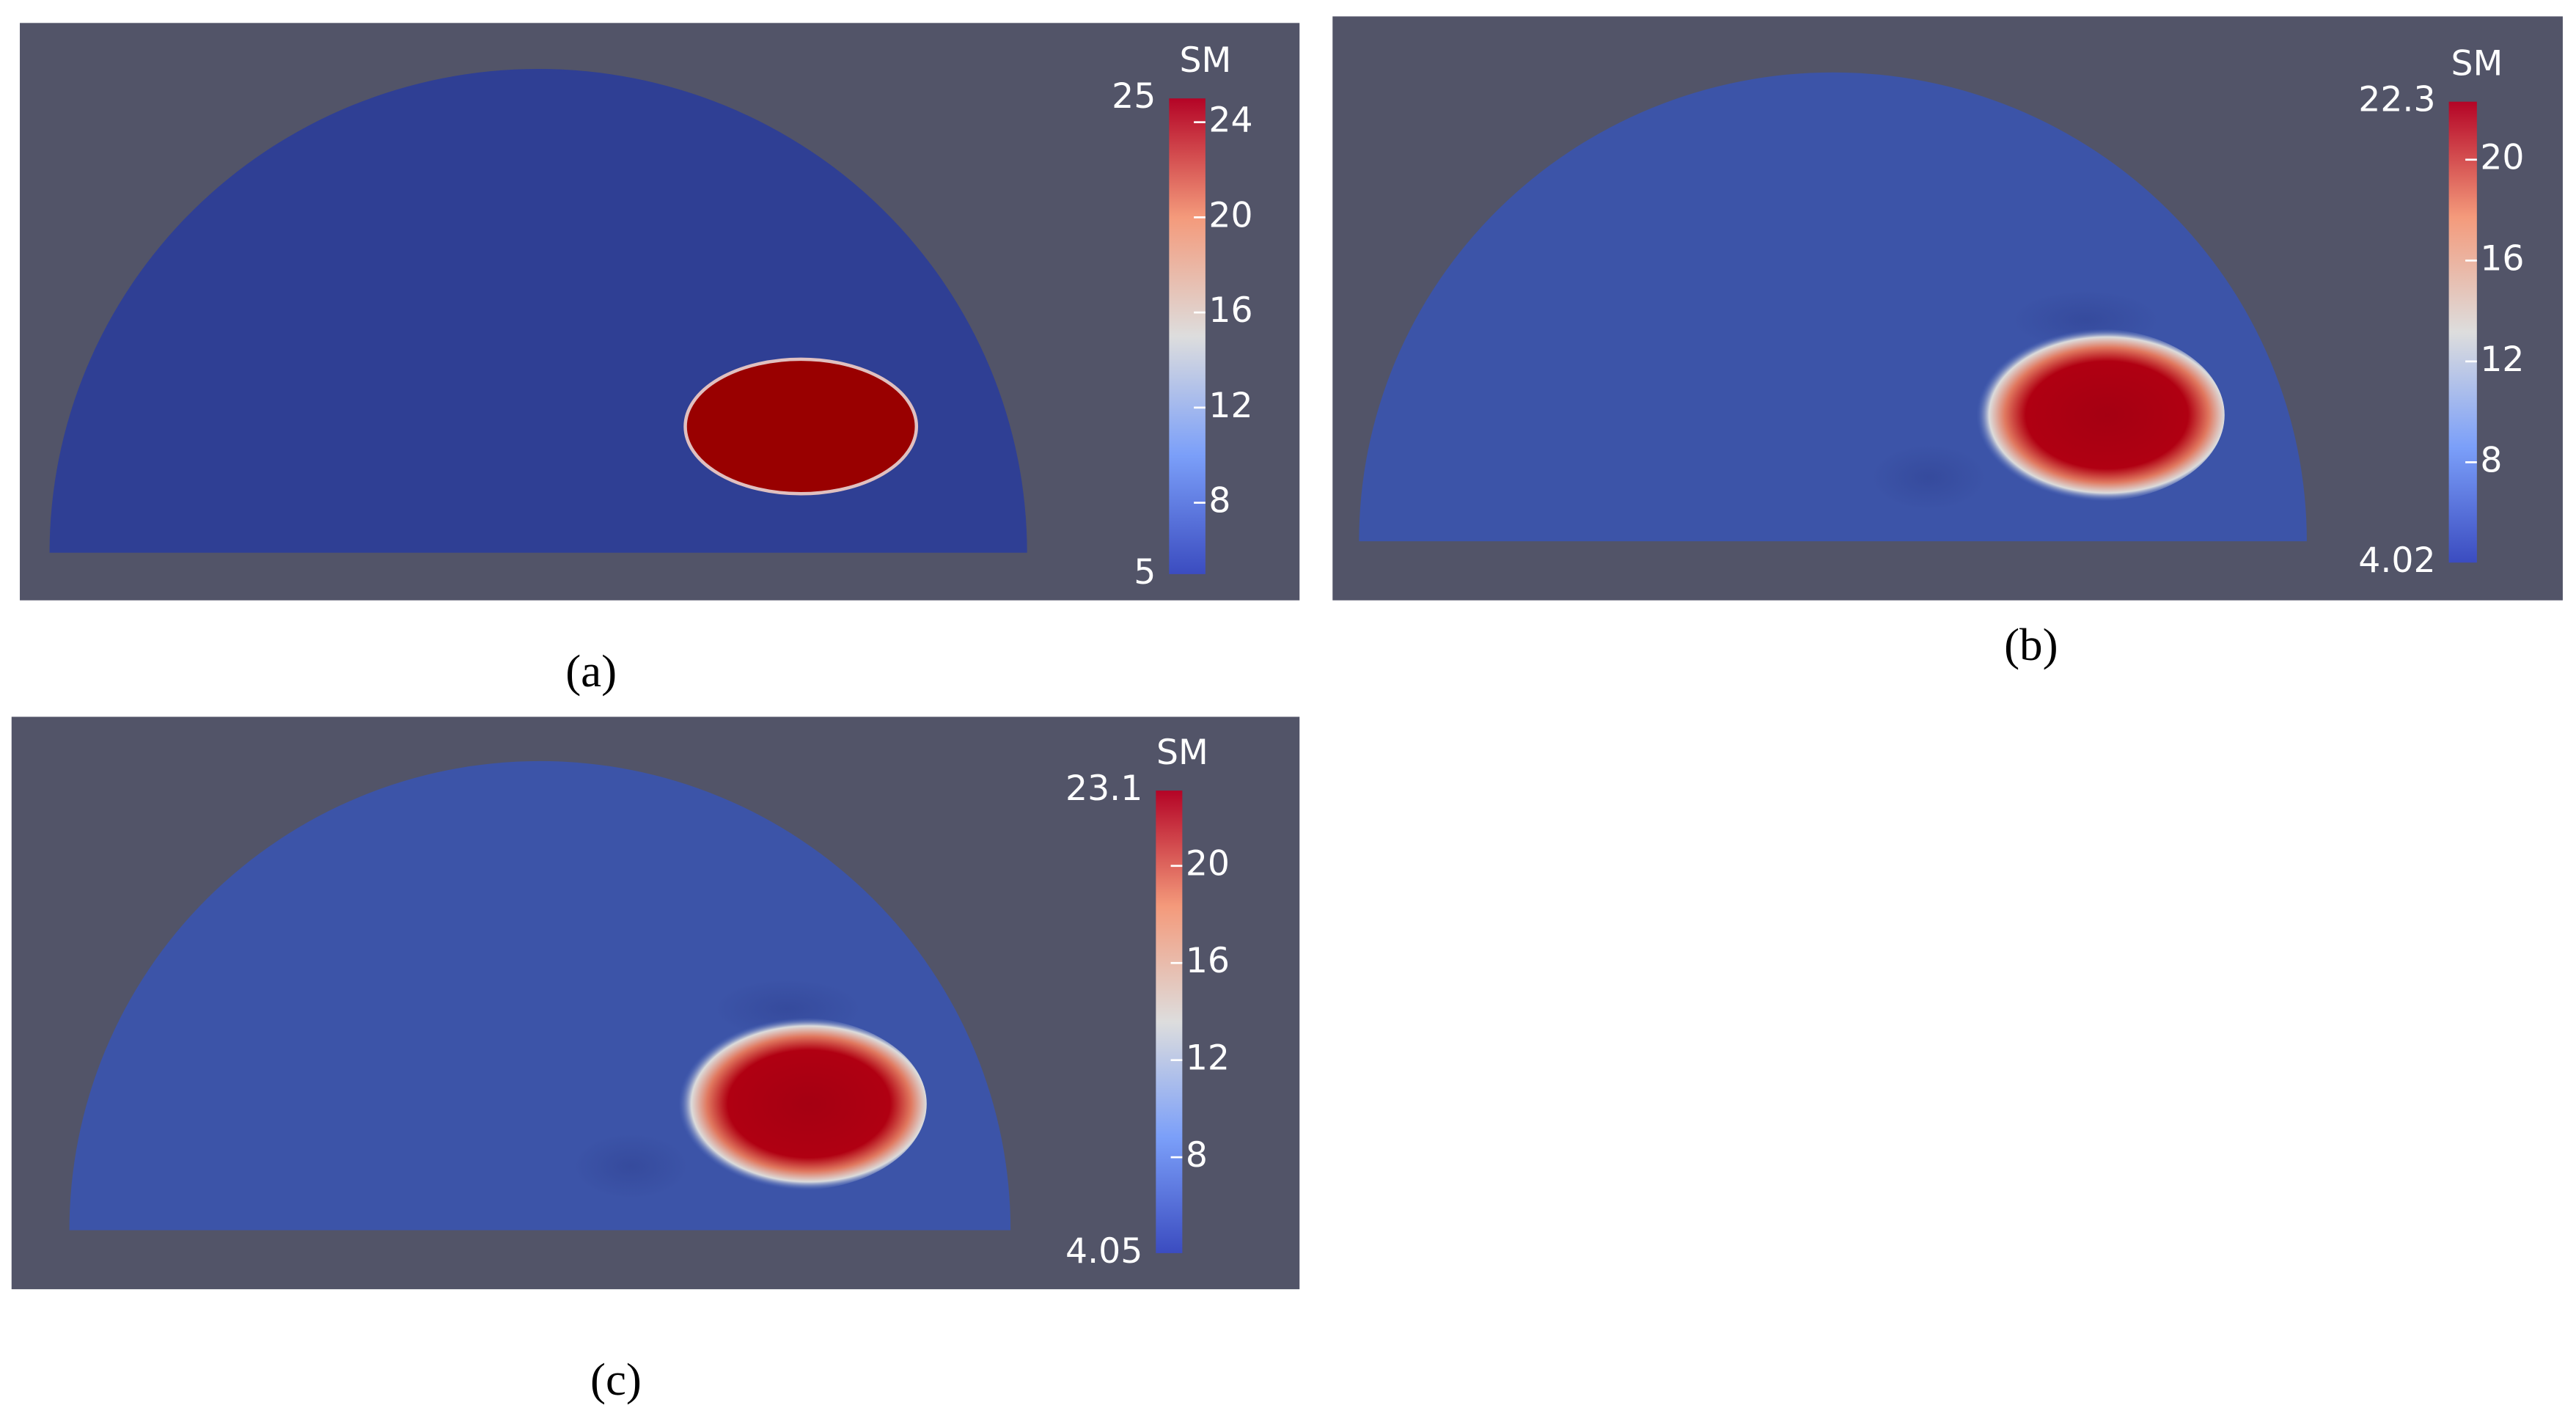  What do you see at coordinates (1230, 120) in the screenshot?
I see `colorbar-tick-label: 24` at bounding box center [1230, 120].